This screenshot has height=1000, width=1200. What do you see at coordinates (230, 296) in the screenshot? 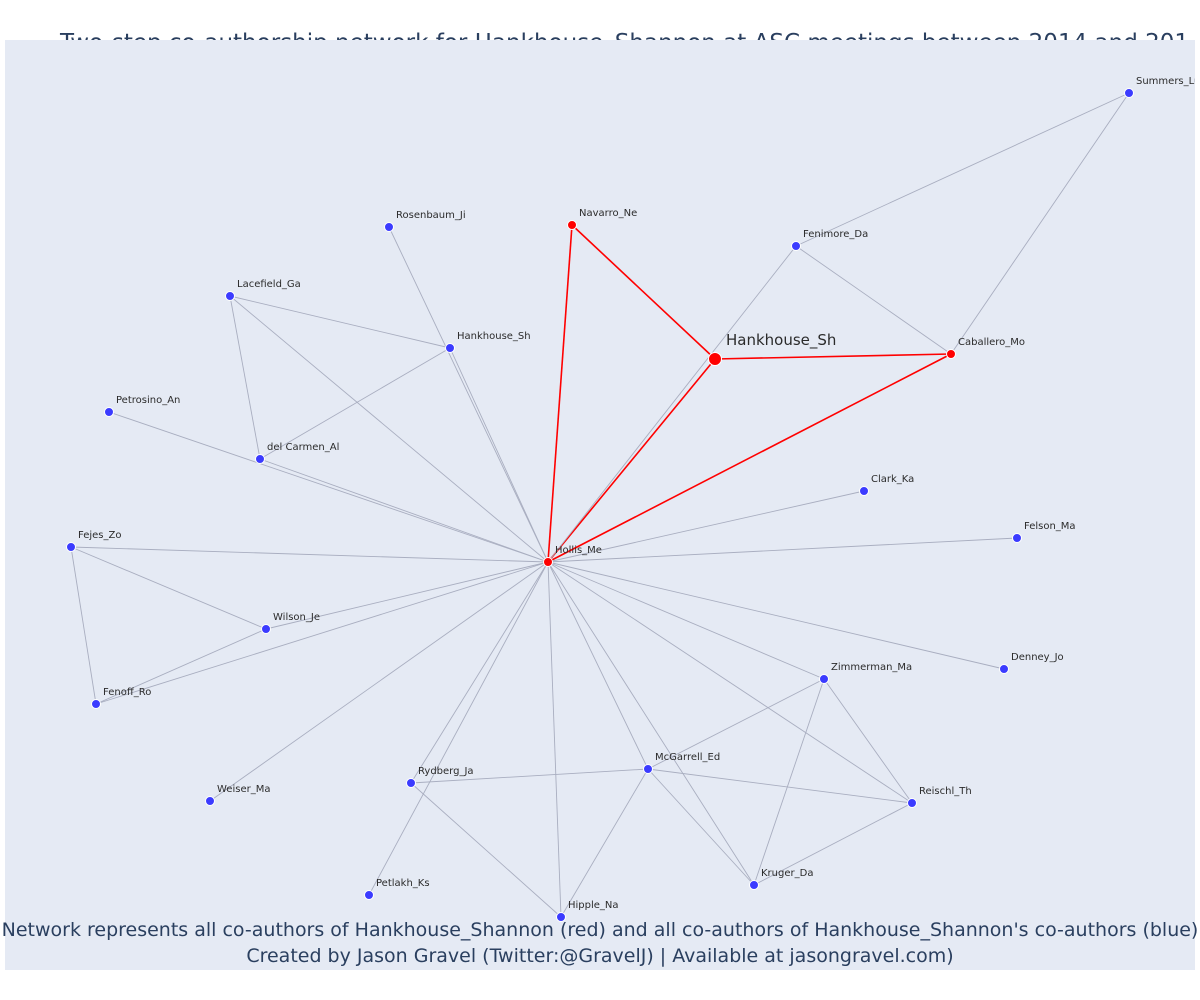
I see `node-Lacefield_Ga` at bounding box center [230, 296].